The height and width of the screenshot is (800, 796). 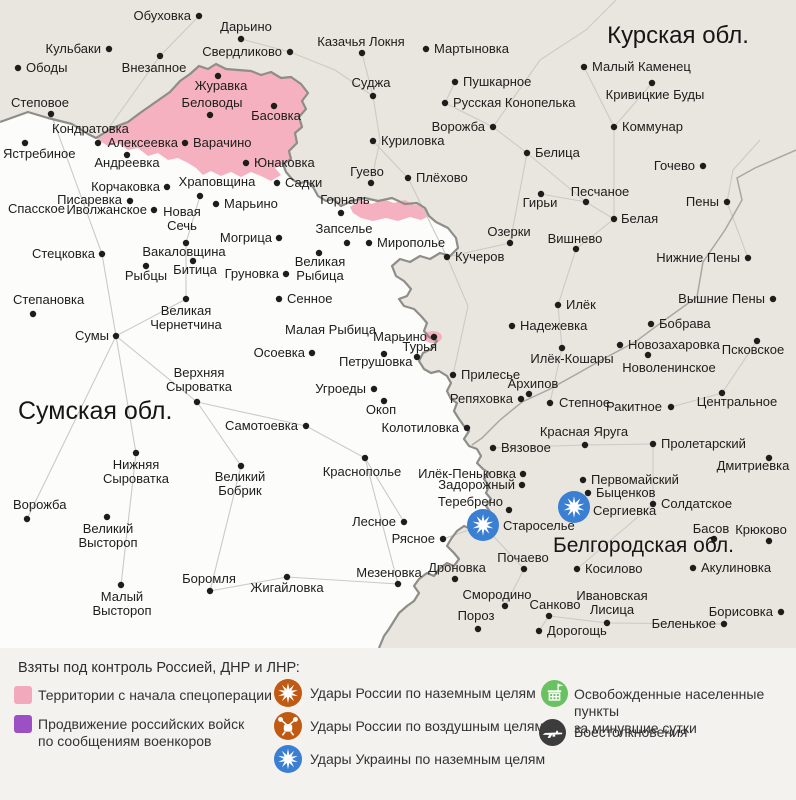 I want to click on town-label: Малый, so click(x=122, y=596).